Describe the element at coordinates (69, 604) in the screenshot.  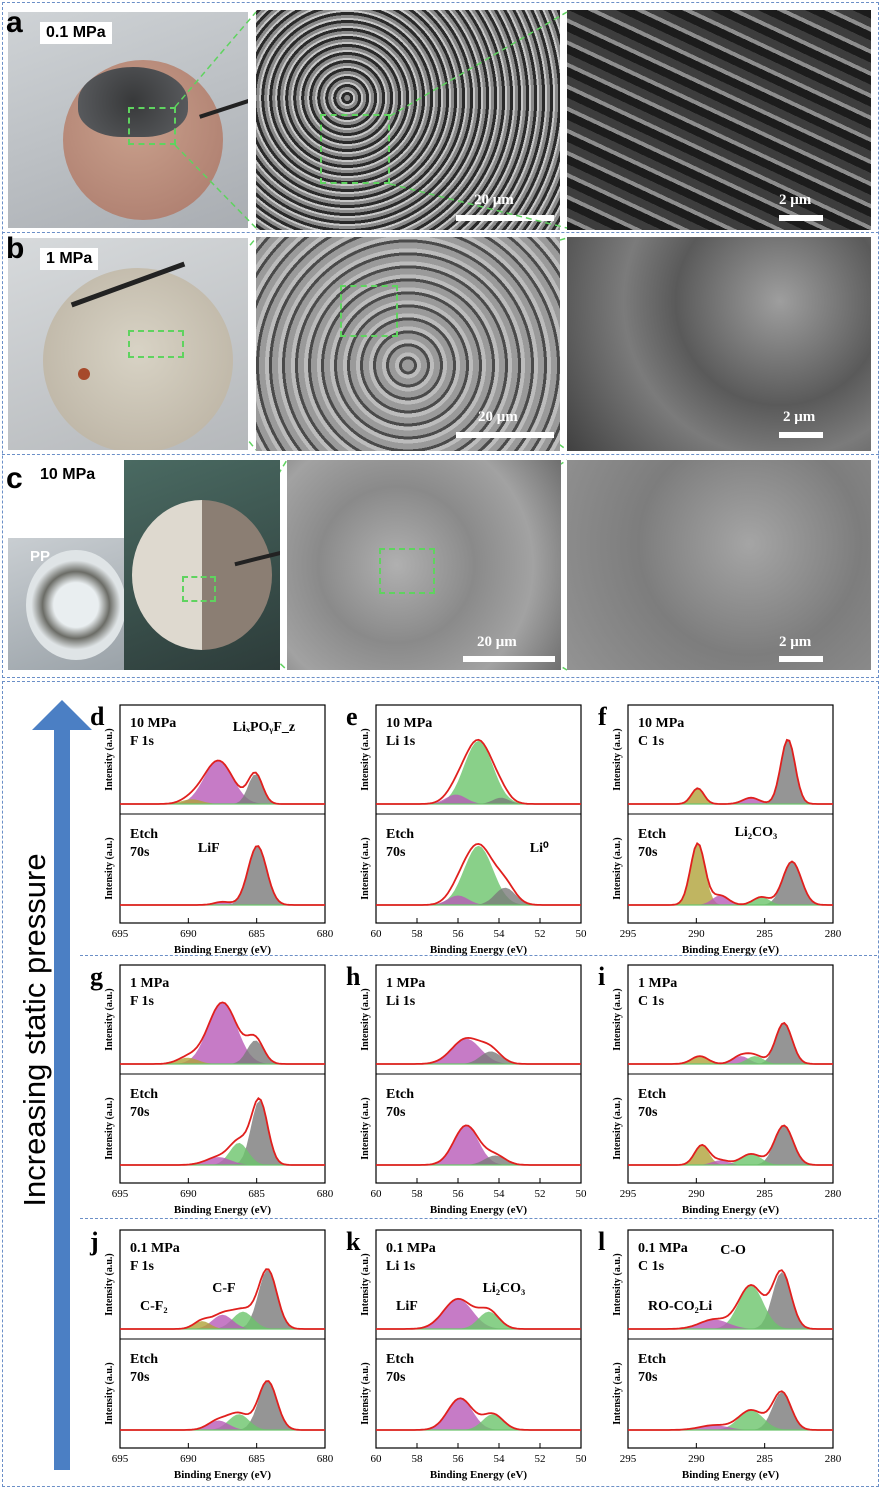
I see `pp-photo` at that location.